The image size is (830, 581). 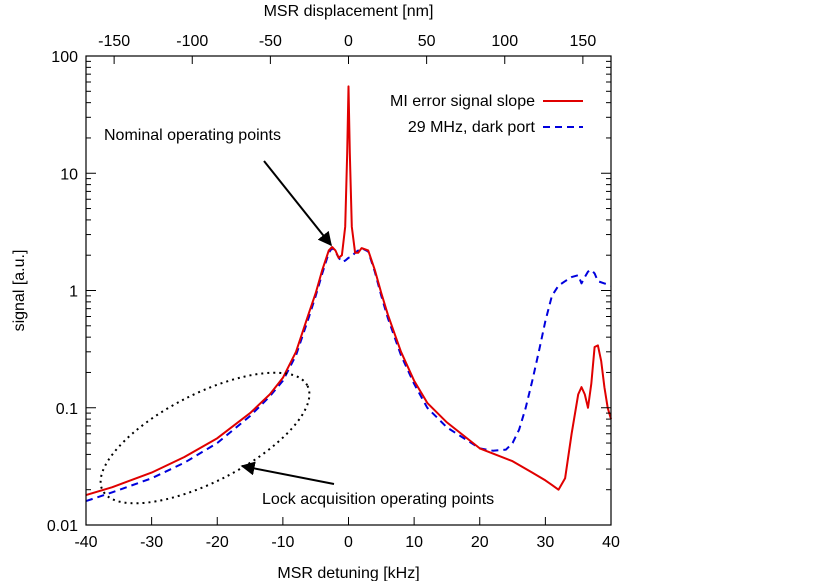 I want to click on top-x-tick-label: 0, so click(x=348, y=41).